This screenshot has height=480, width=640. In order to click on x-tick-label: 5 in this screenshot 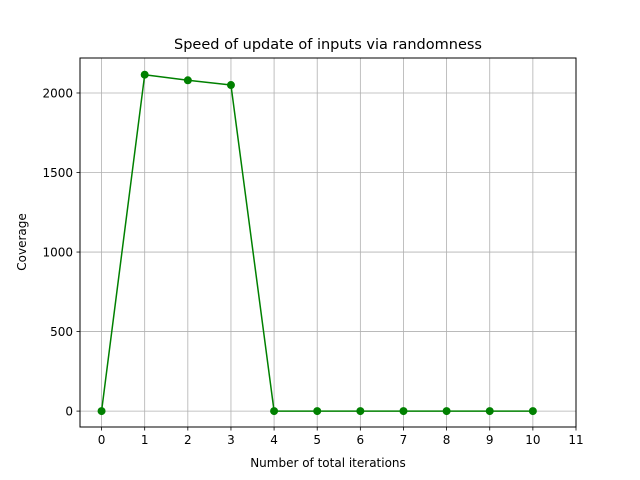, I will do `click(317, 440)`.